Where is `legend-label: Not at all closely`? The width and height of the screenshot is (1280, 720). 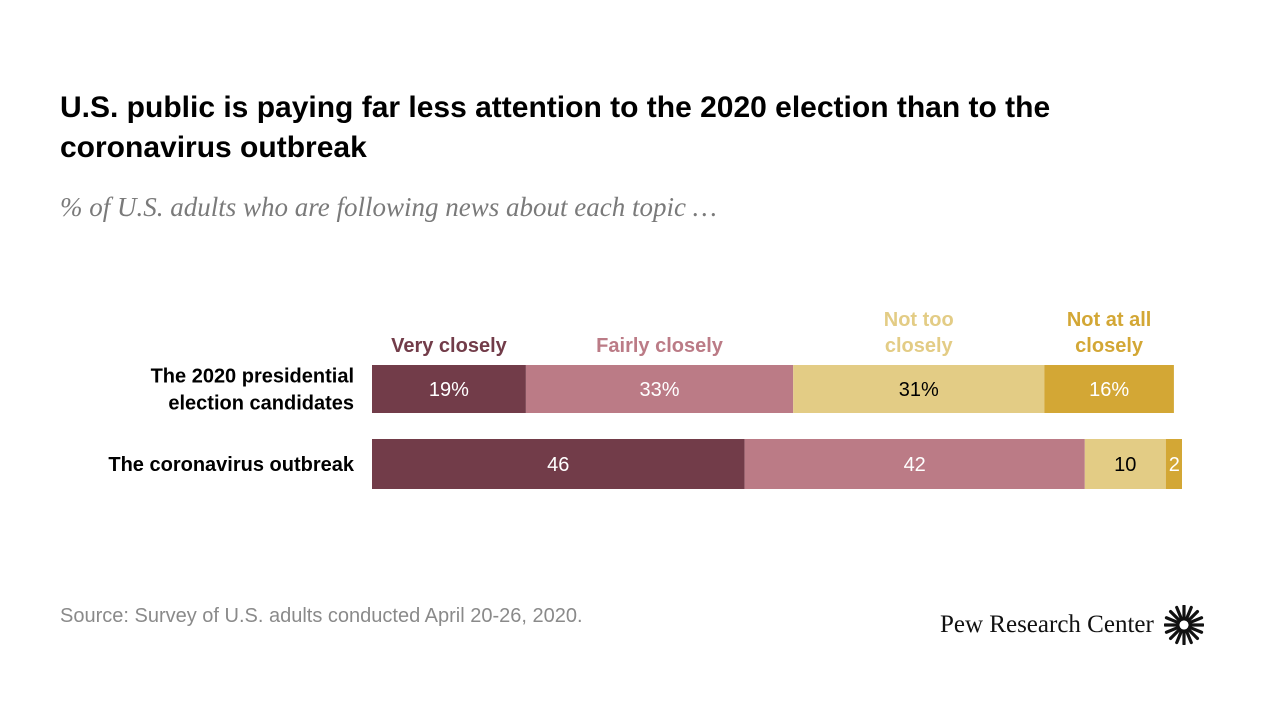 legend-label: Not at all closely is located at coordinates (1109, 333).